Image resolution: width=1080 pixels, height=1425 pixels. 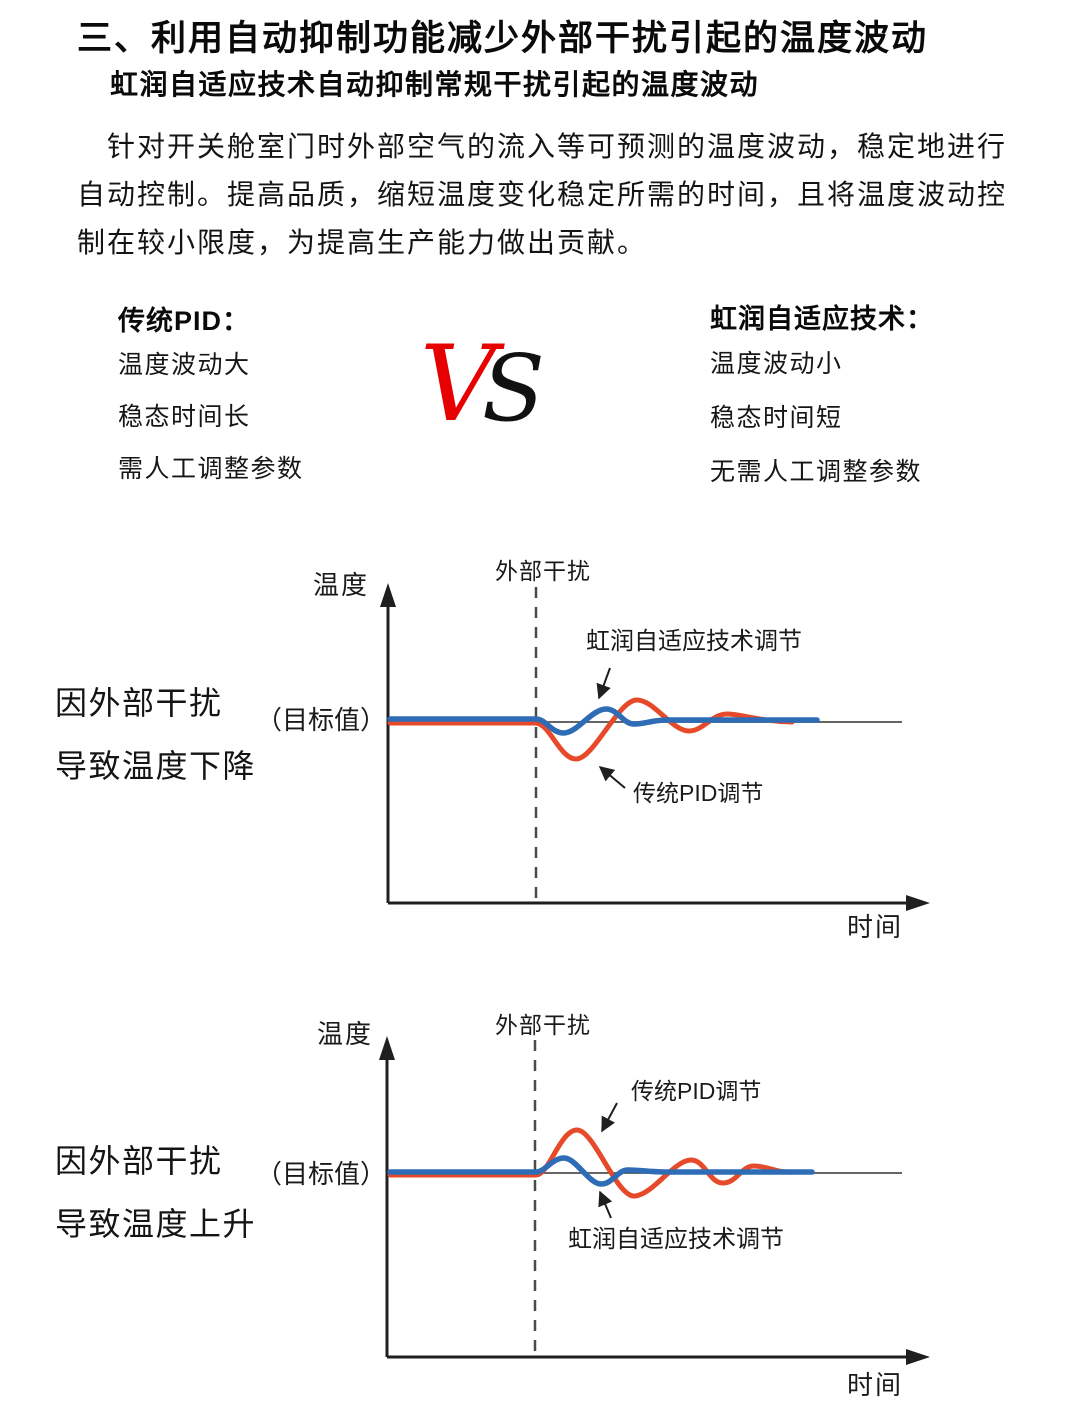 I want to click on page-subtitle: 虹润自适应技术自动抑制常规干扰引起的温度波动, so click(x=435, y=84).